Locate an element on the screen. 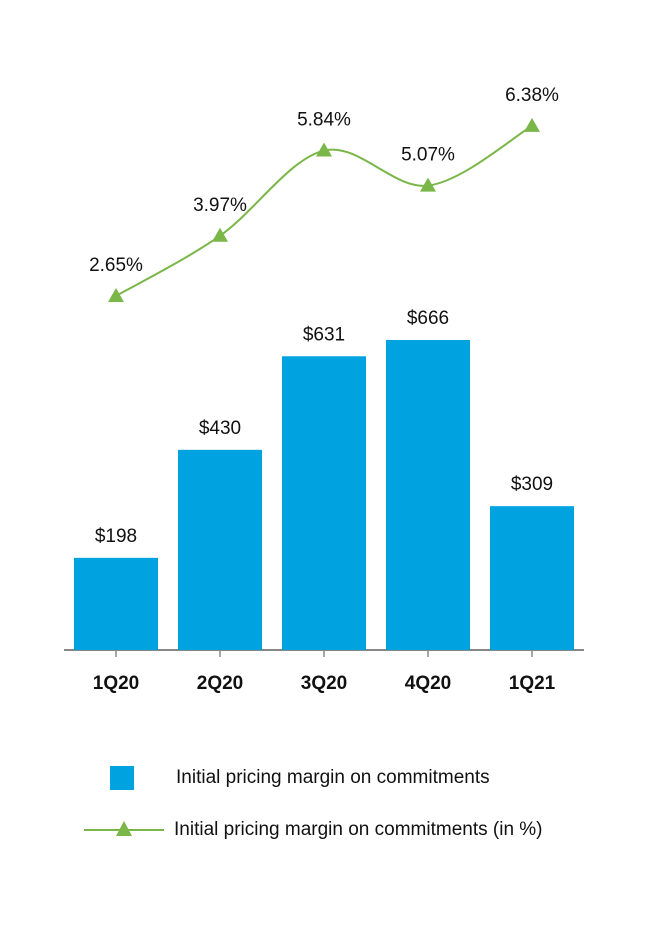 This screenshot has width=648, height=928. legend-label-bars: Initial pricing margin on commitments is located at coordinates (333, 777).